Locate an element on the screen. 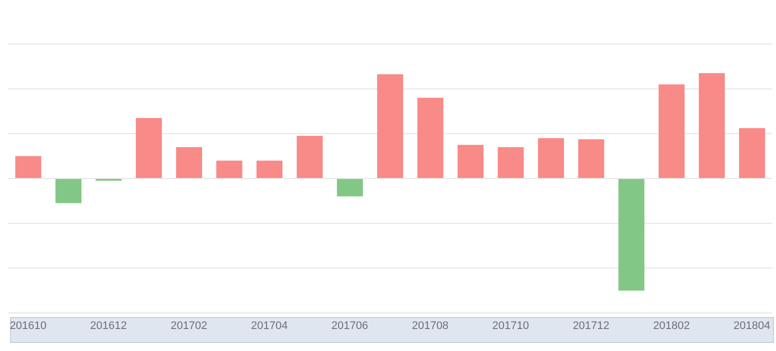 This screenshot has width=776, height=351. x-tick-label: 201702 is located at coordinates (189, 326).